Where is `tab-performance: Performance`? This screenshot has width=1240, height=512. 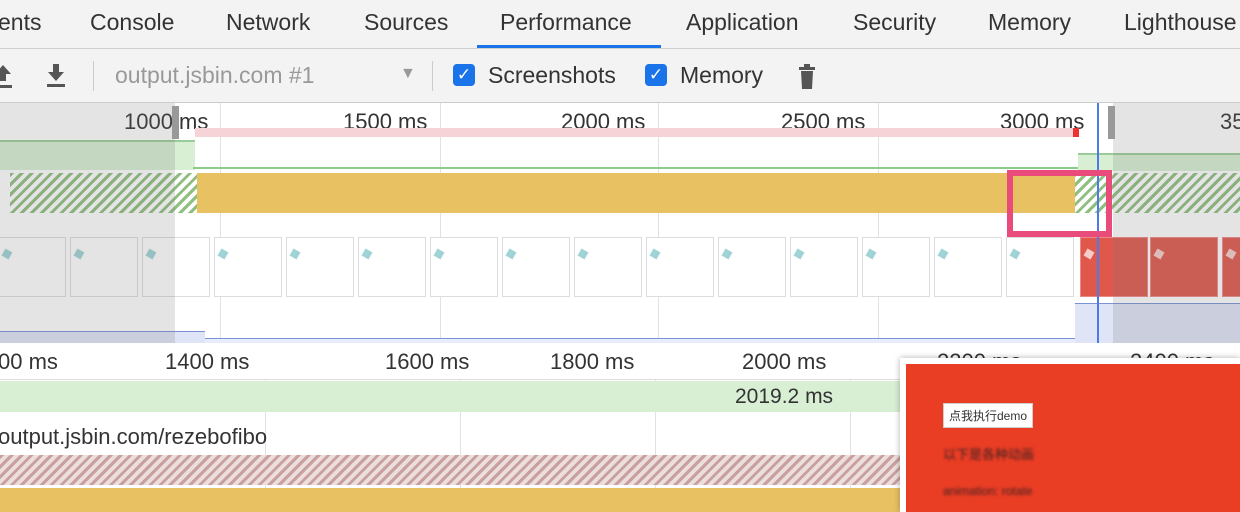 tab-performance: Performance is located at coordinates (566, 22).